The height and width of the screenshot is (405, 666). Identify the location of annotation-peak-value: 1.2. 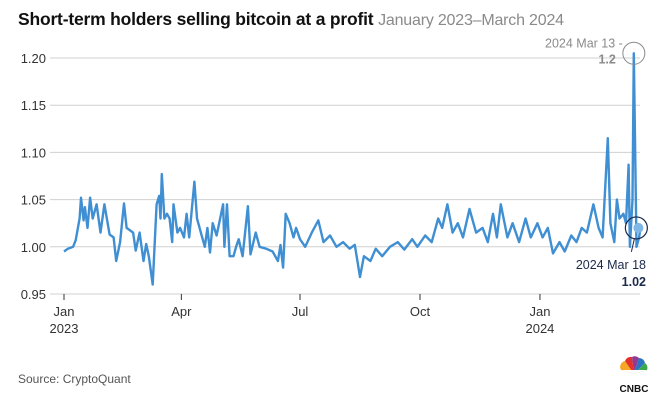
(606, 59).